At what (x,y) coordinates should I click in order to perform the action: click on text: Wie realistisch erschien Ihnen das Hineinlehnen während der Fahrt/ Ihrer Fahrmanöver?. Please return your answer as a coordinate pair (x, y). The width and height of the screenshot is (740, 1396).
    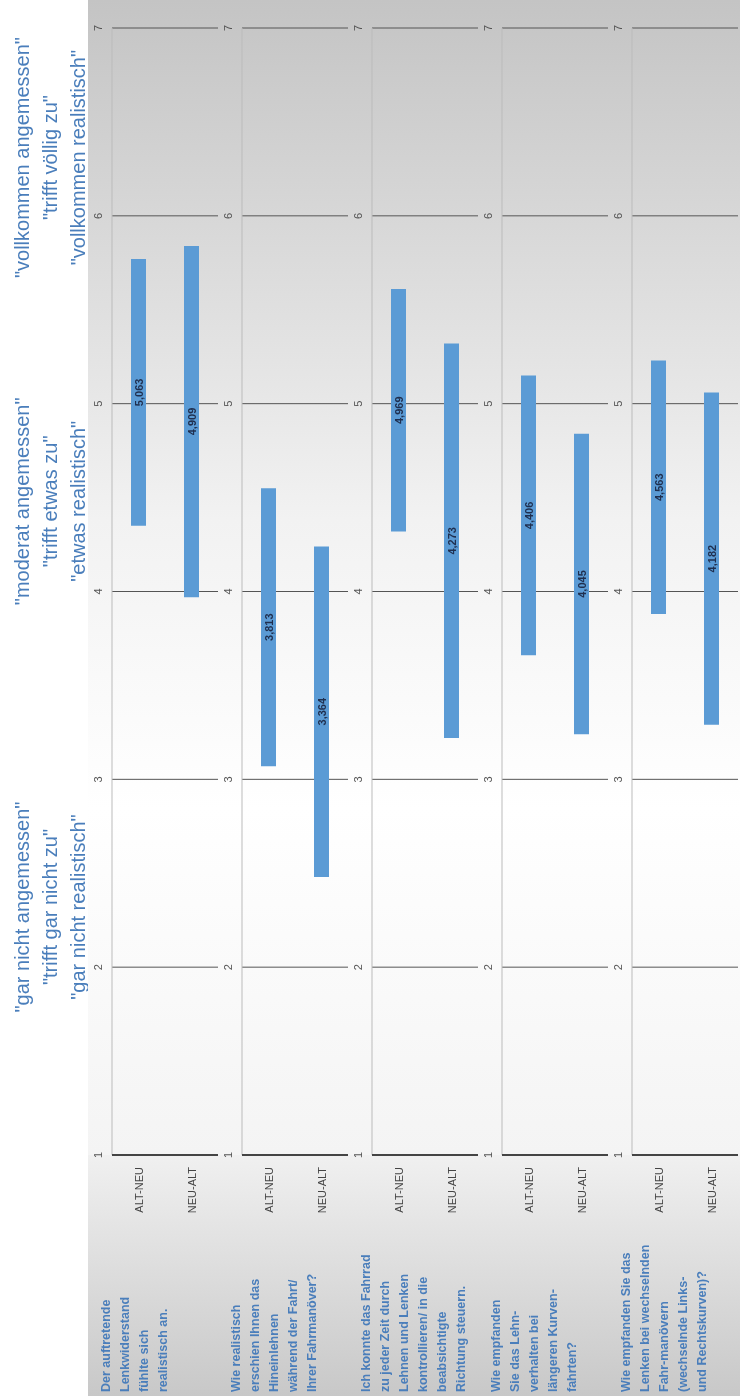
    Looking at the image, I should click on (274, 1333).